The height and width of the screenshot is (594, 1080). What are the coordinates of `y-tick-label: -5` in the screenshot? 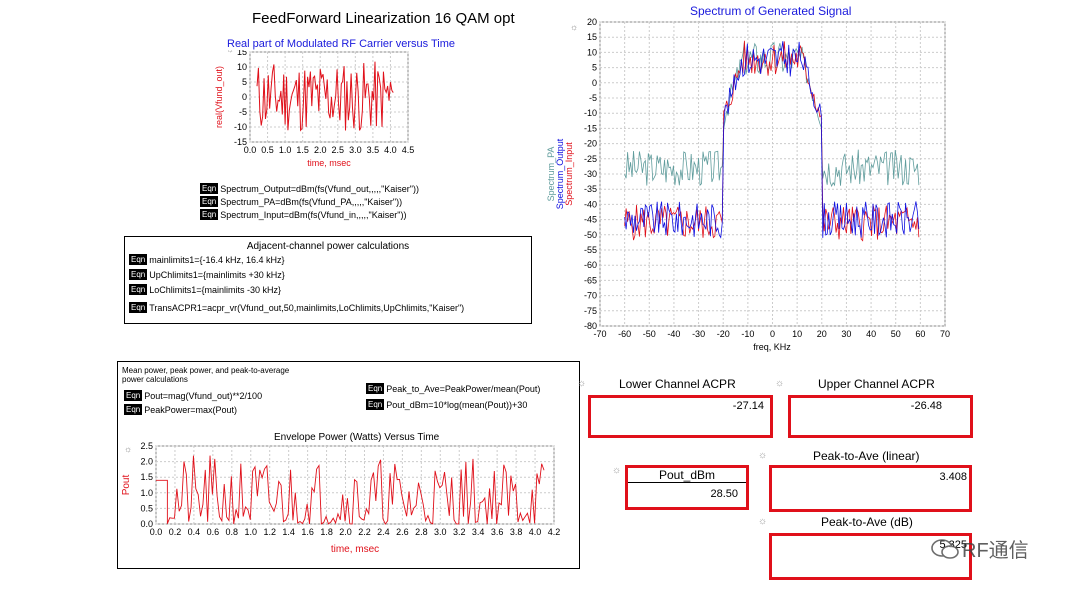 It's located at (243, 112).